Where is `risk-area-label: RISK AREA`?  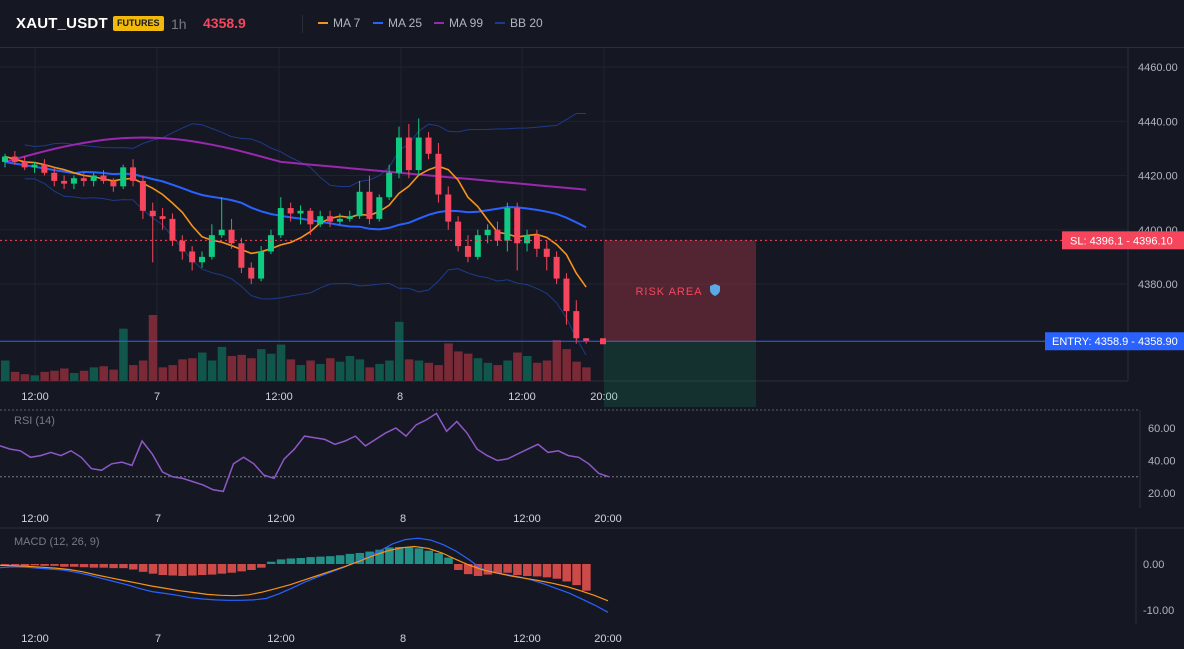
risk-area-label: RISK AREA is located at coordinates (668, 292).